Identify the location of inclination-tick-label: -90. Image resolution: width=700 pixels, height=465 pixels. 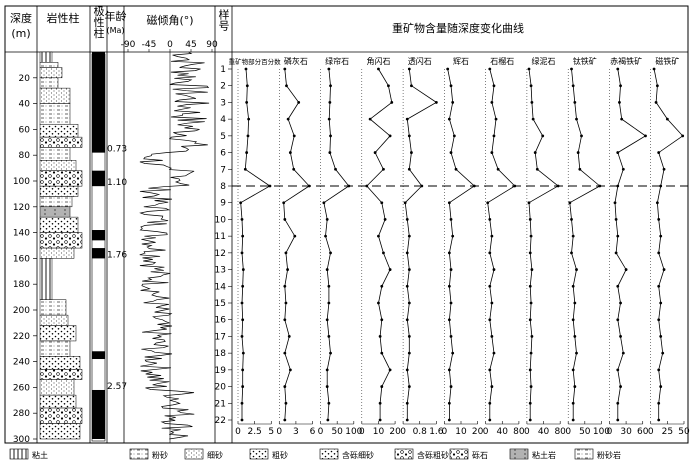
(128, 45).